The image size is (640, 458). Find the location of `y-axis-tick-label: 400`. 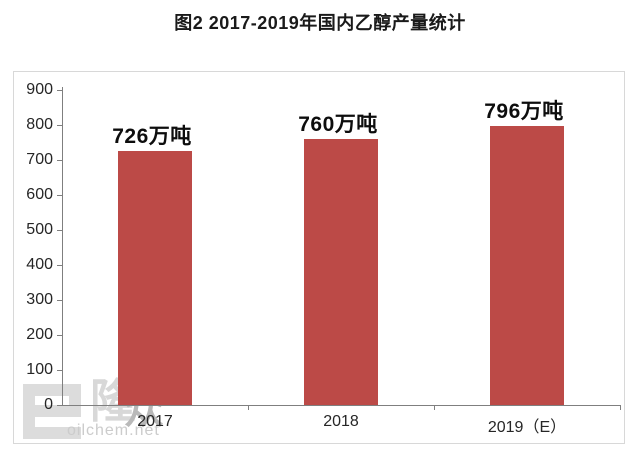

y-axis-tick-label: 400 is located at coordinates (39, 264).